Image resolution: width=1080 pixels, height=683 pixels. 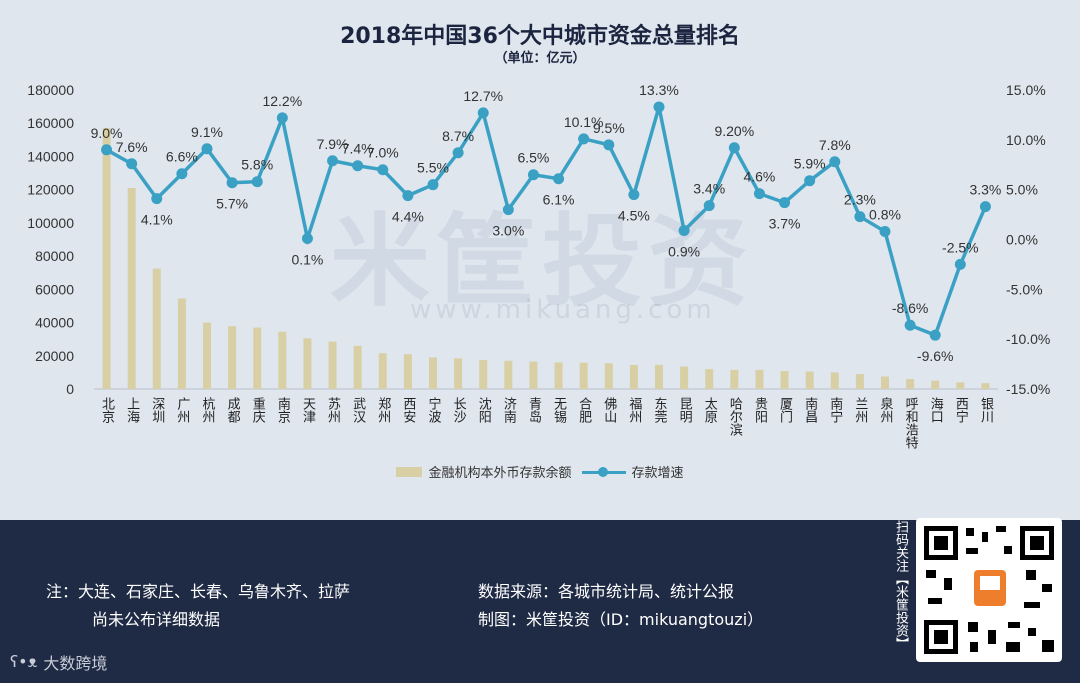 I want to click on growth-point-兰州, so click(x=860, y=217).